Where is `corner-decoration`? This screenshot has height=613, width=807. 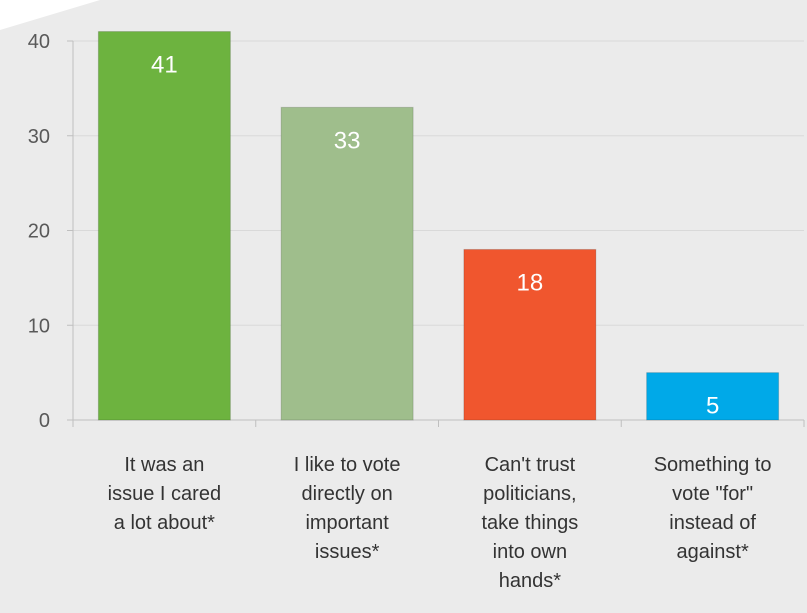 corner-decoration is located at coordinates (50, 15).